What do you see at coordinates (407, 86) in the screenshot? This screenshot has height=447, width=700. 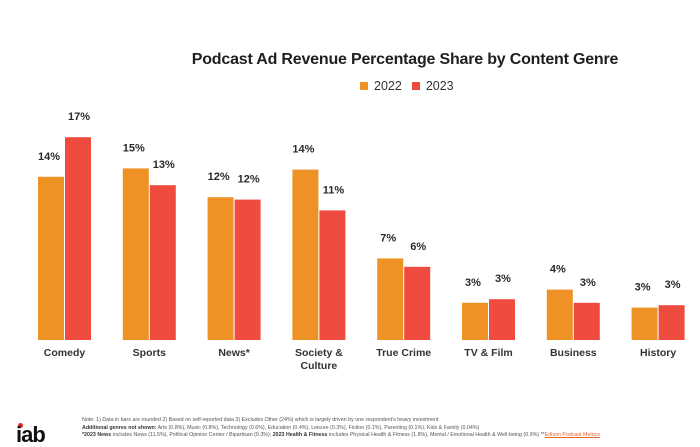 I see `chart-legend: 2022 2023` at bounding box center [407, 86].